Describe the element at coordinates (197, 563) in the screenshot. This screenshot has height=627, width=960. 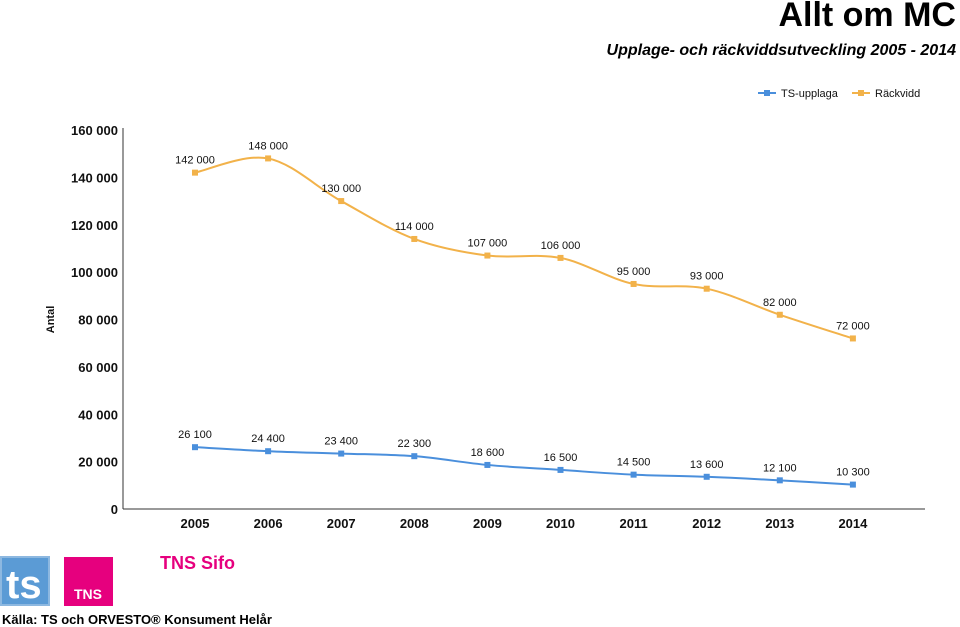
I see `tns-sifo-logo: TNS Sifo` at that location.